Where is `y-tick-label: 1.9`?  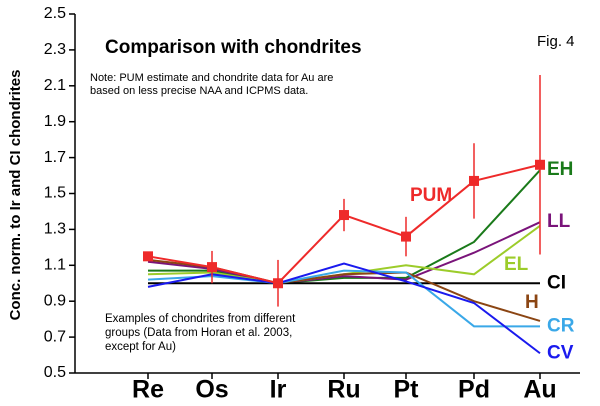 y-tick-label: 1.9 is located at coordinates (55, 121).